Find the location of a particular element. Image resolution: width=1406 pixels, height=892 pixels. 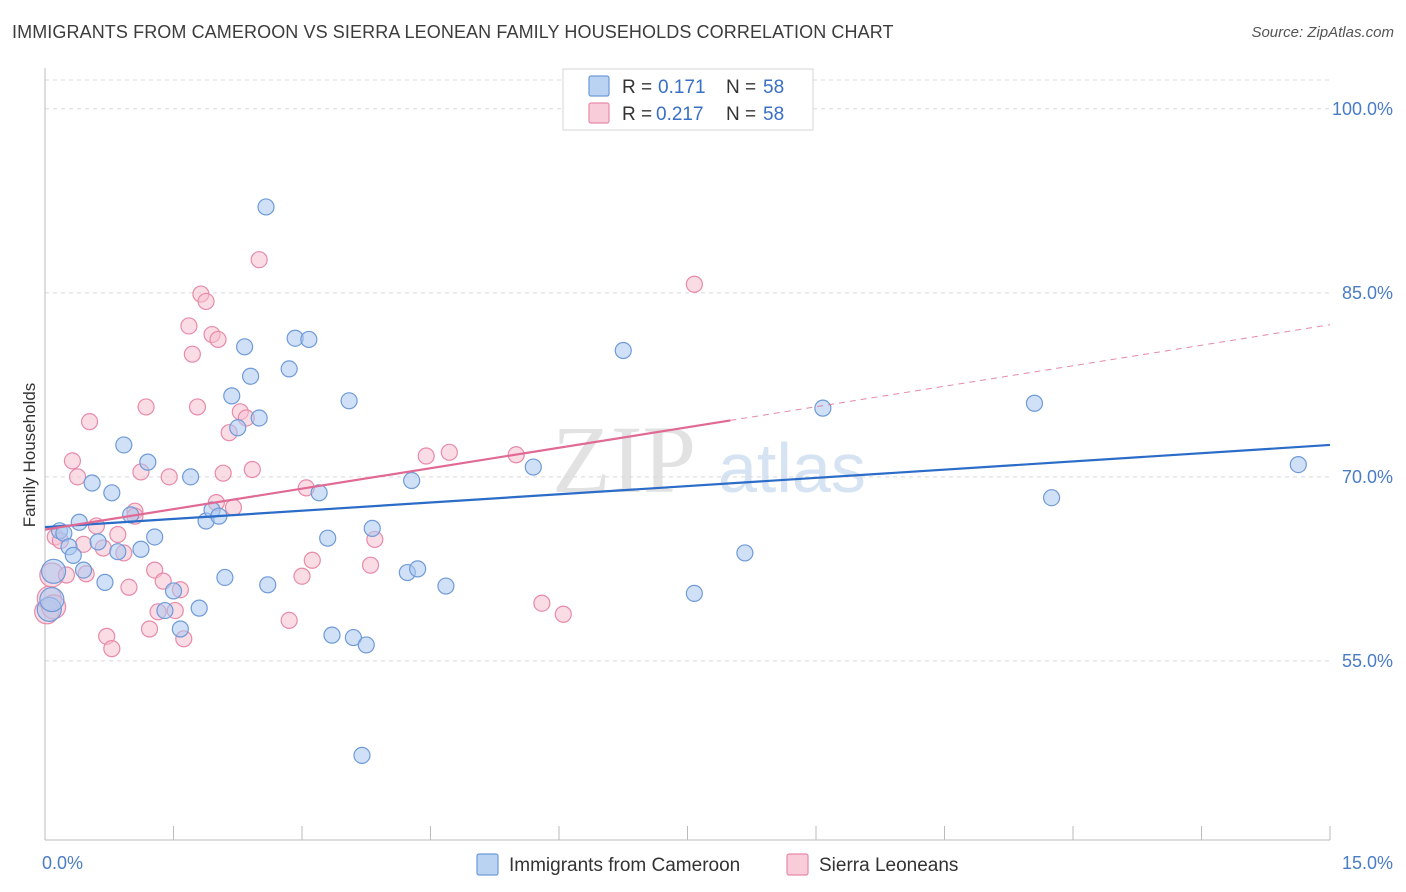

y-tick-label: 70.0% is located at coordinates (1367, 477).